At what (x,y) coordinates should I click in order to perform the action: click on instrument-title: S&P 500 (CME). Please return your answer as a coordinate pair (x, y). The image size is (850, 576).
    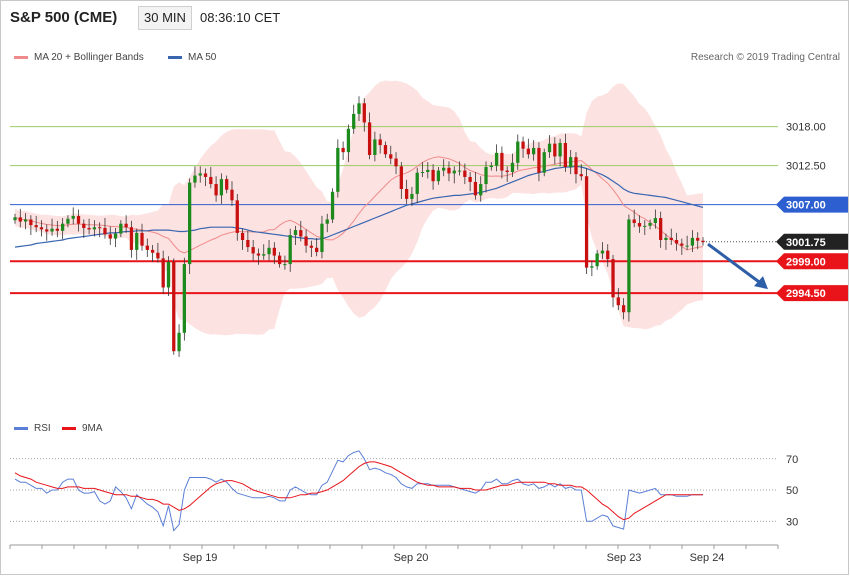
    Looking at the image, I should click on (64, 17).